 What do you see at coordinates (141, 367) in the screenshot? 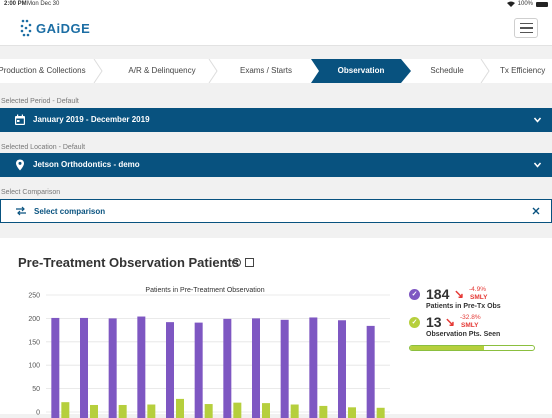
I see `bar-series-1-apr` at bounding box center [141, 367].